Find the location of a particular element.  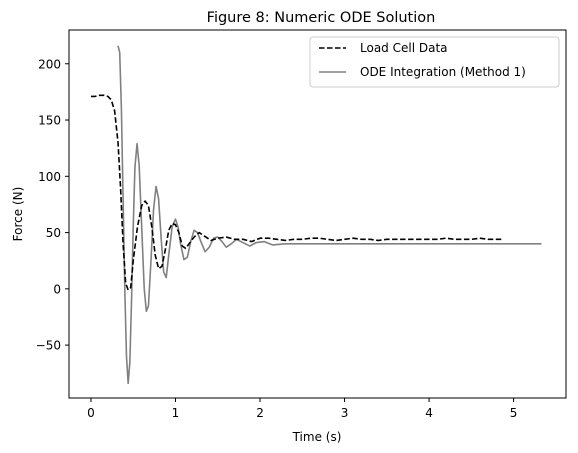

x-axis-label: Time (s) is located at coordinates (317, 437).